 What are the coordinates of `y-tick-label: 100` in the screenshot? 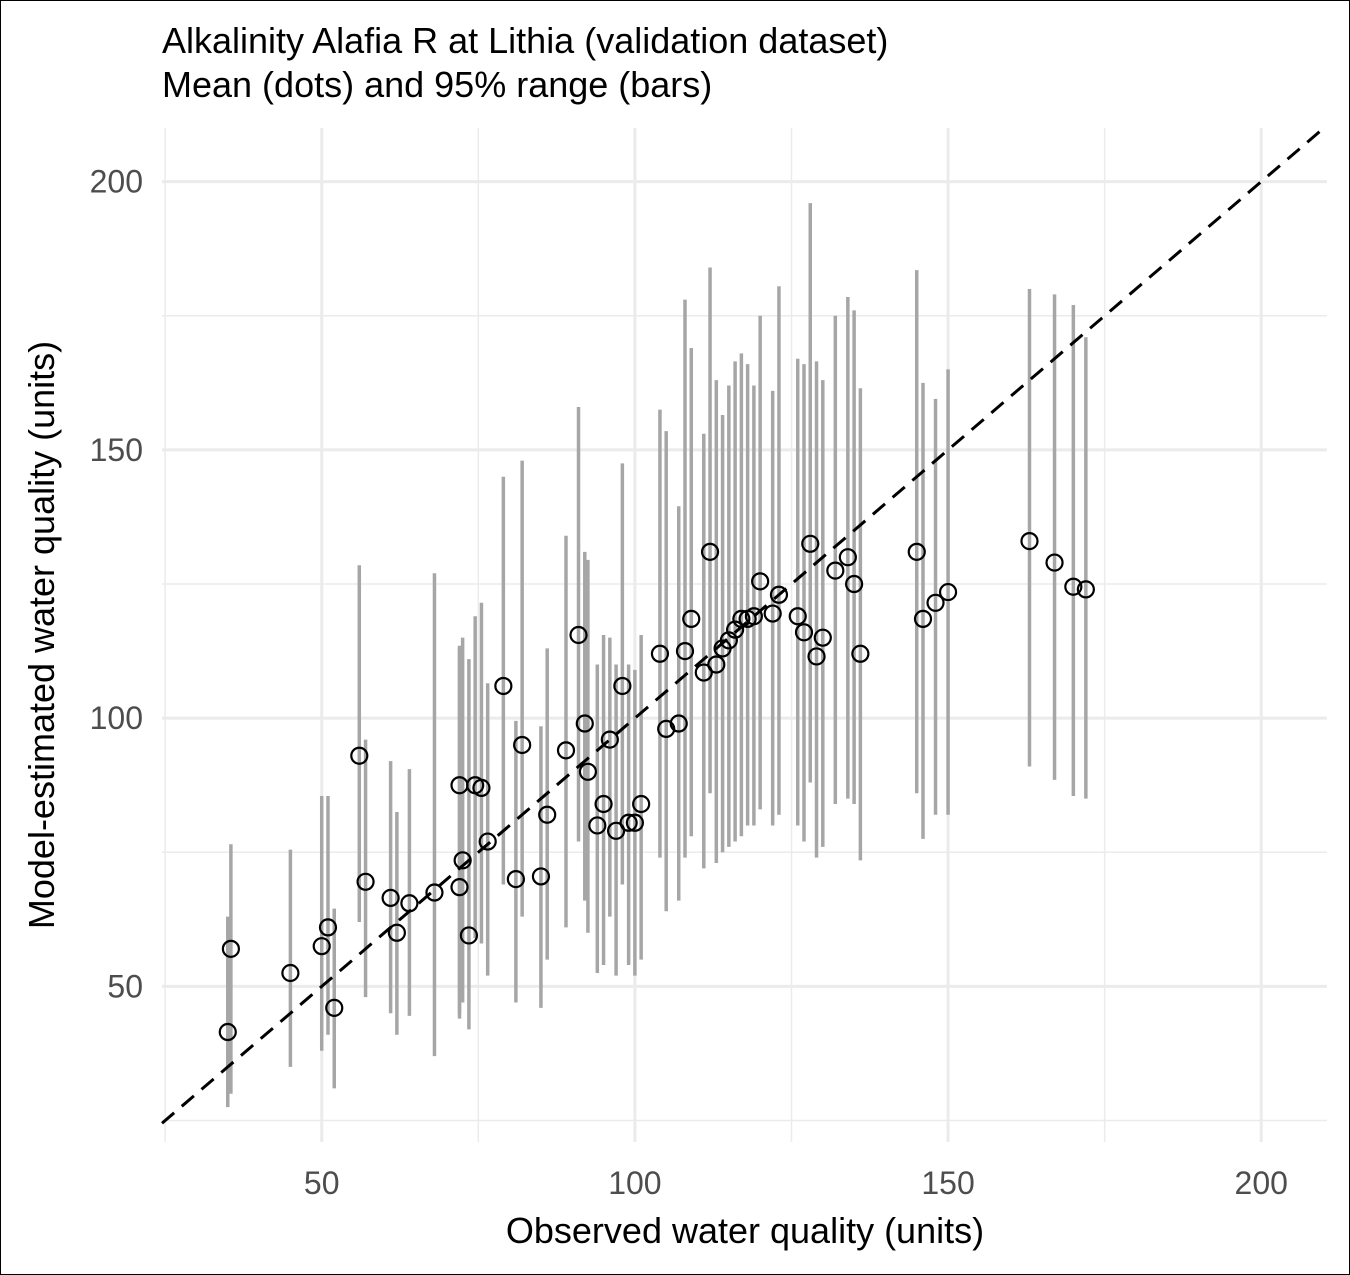 It's located at (116, 718).